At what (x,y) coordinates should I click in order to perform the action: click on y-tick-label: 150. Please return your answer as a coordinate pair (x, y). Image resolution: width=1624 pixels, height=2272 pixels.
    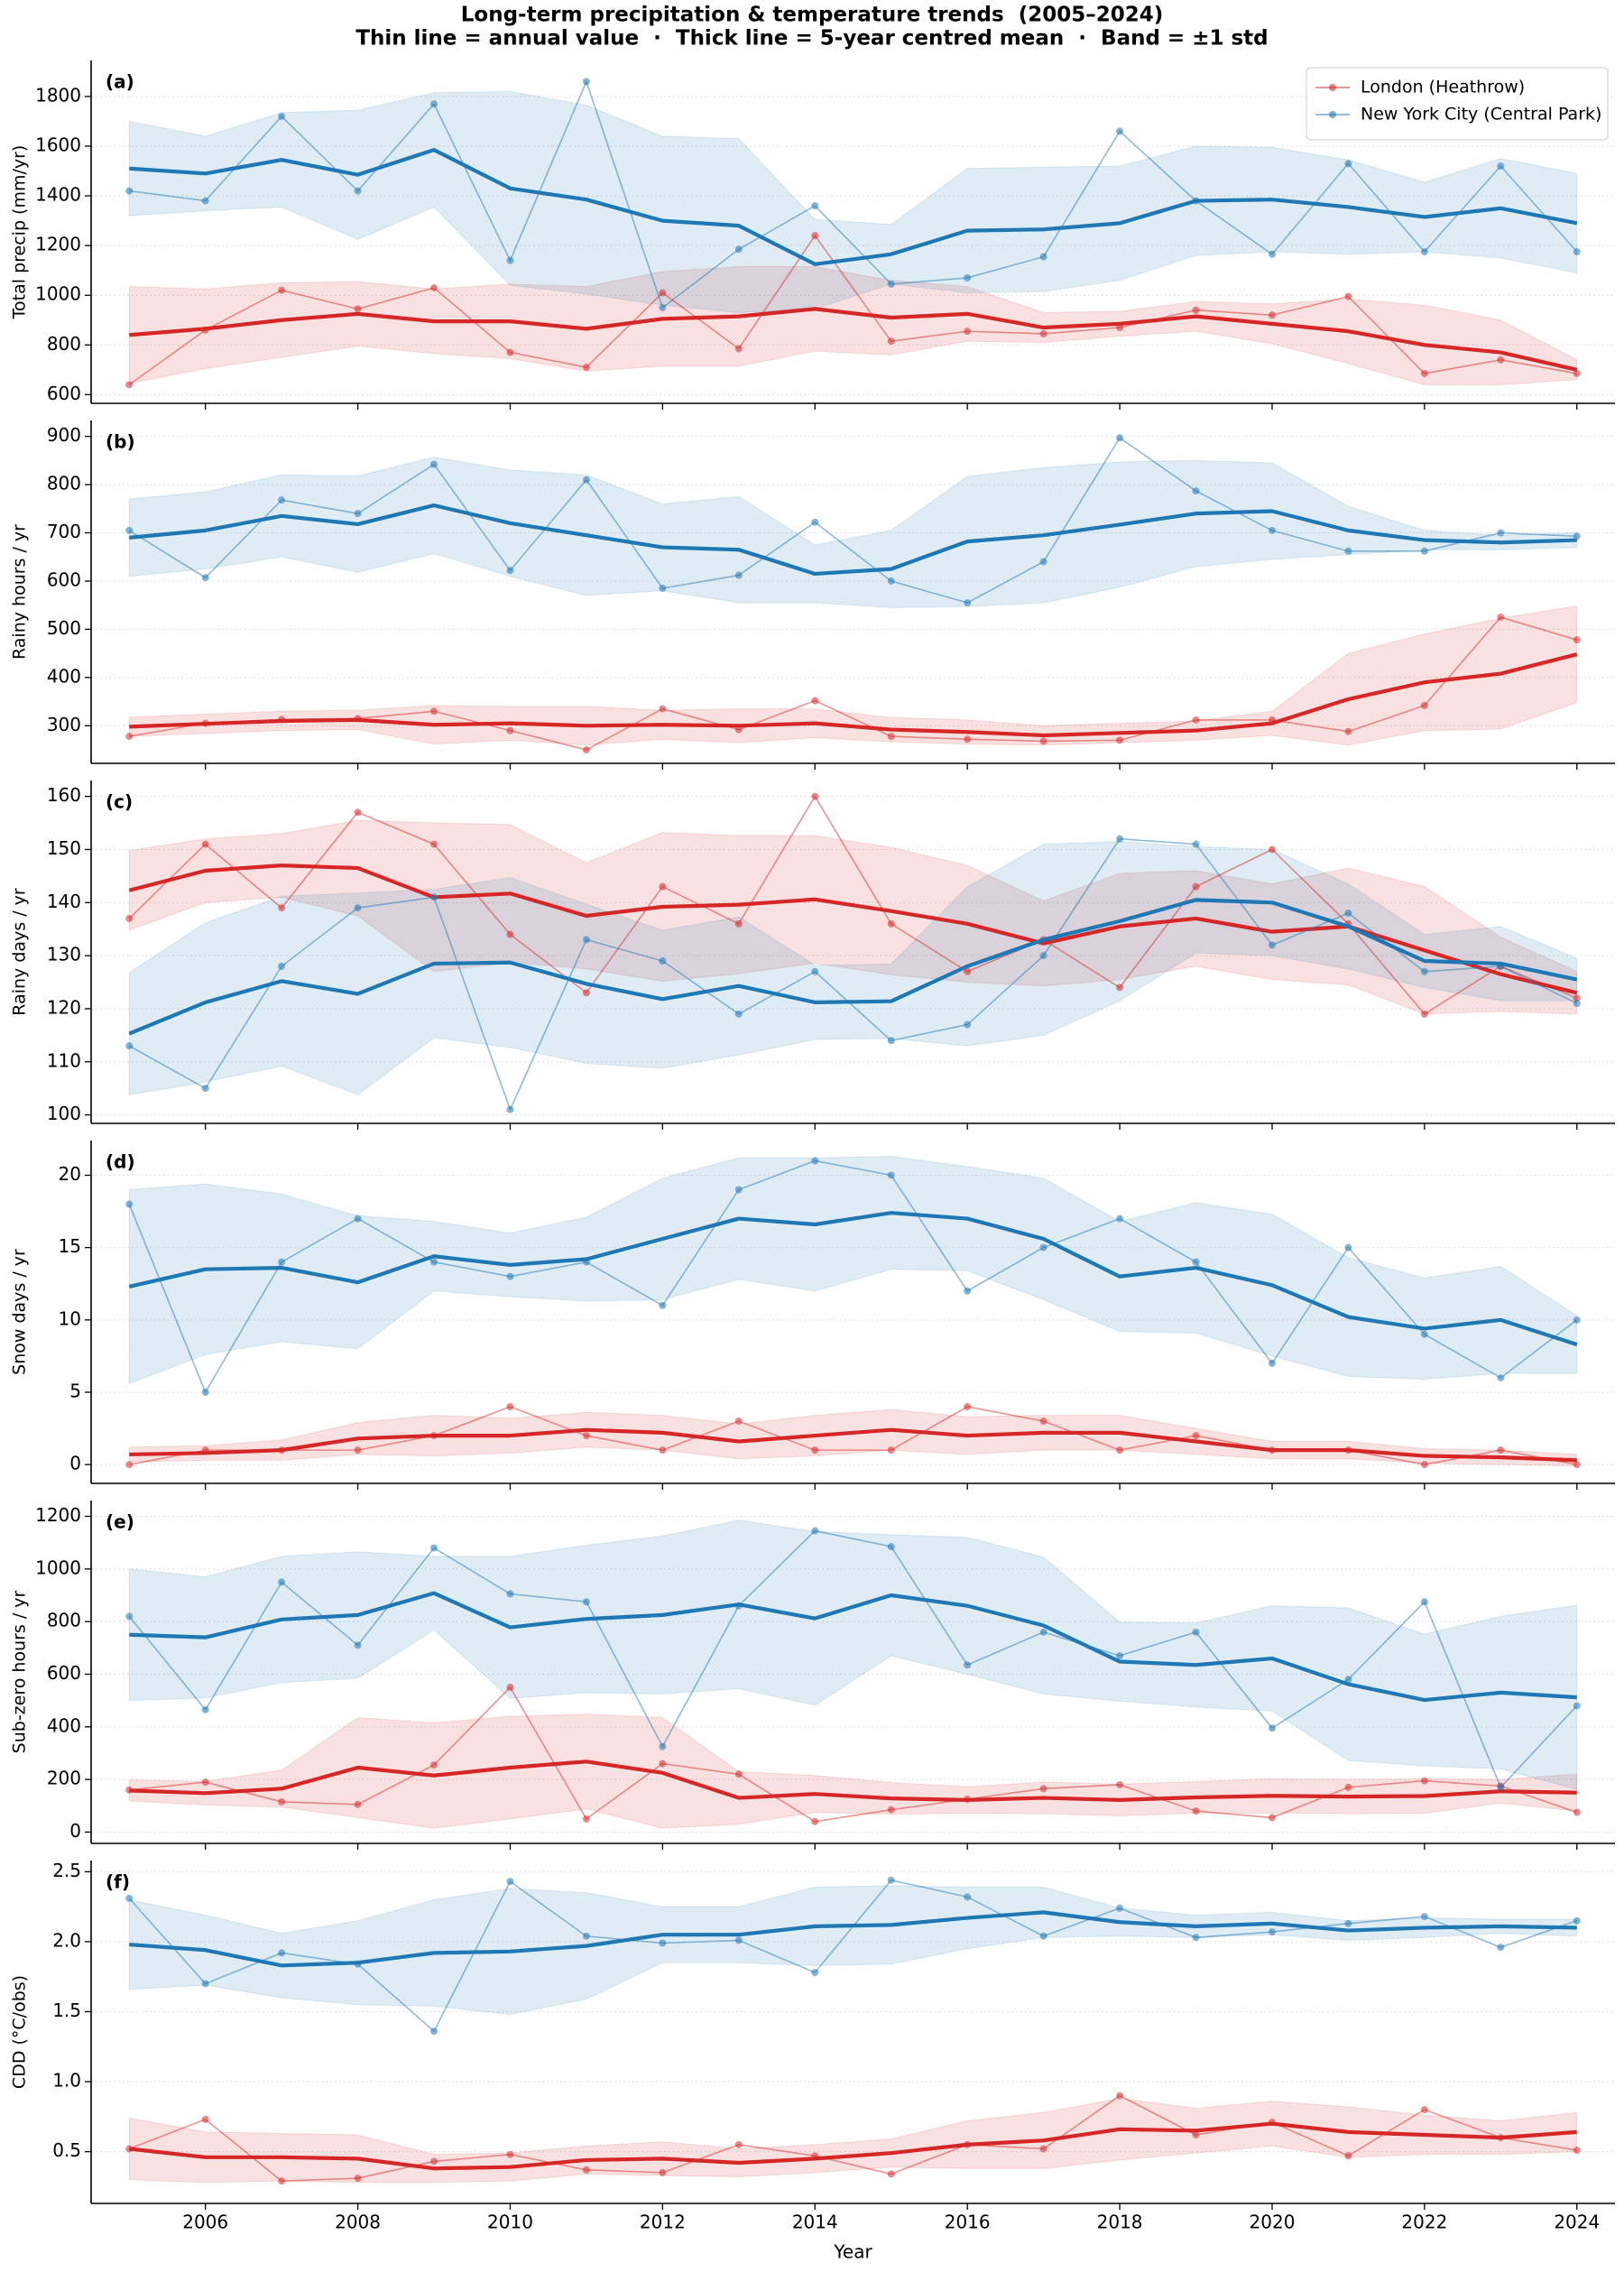
    Looking at the image, I should click on (64, 848).